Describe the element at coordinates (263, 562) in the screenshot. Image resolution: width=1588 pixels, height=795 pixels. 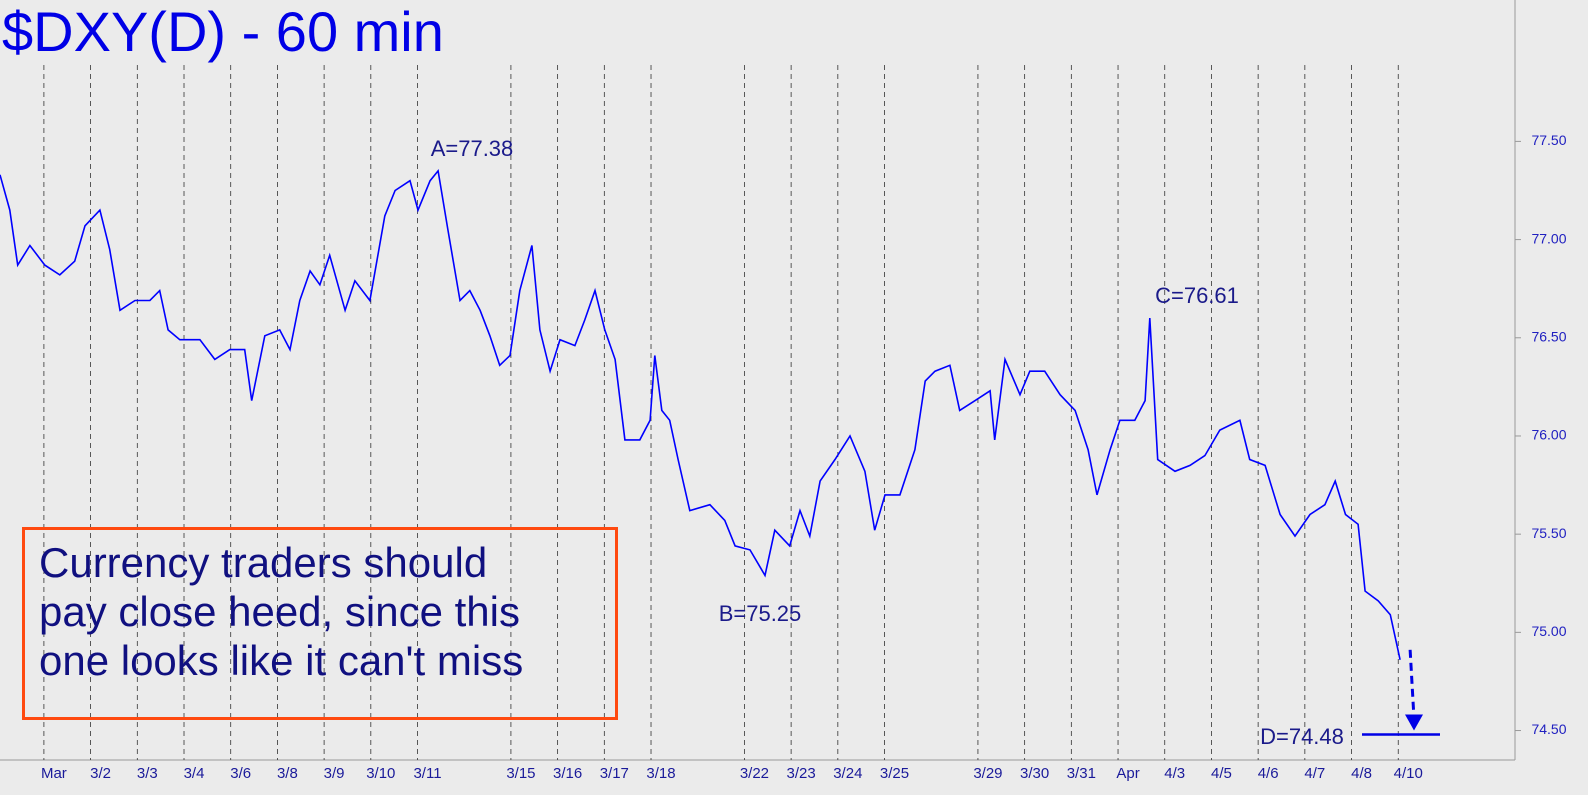
I see `note-line: Currency traders should` at that location.